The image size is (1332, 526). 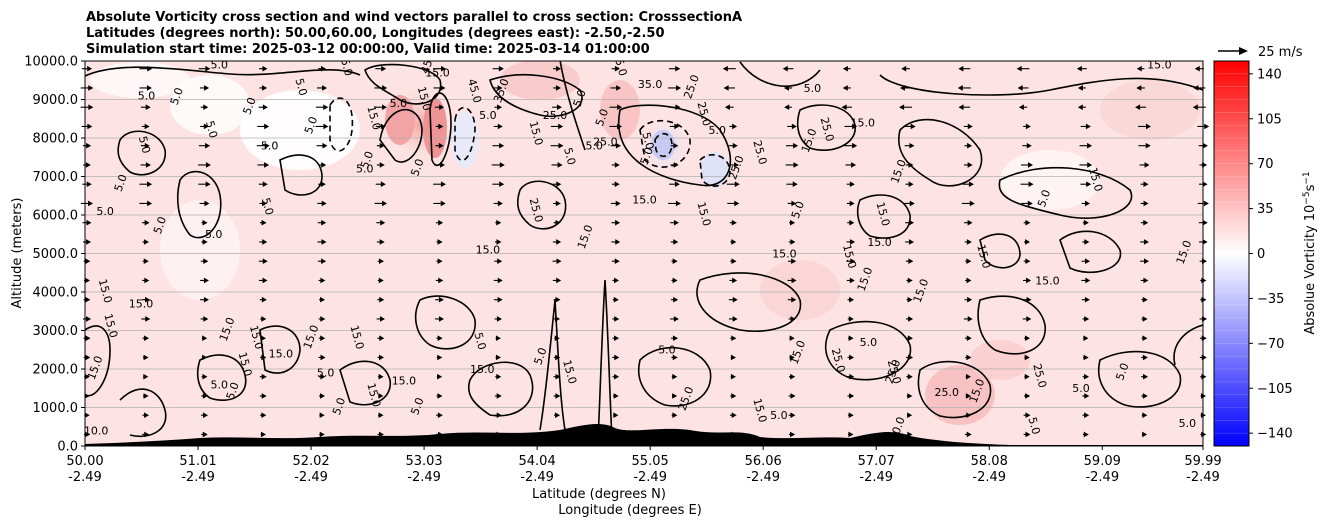 I want to click on colorbar-tick-label: −140, so click(x=1275, y=434).